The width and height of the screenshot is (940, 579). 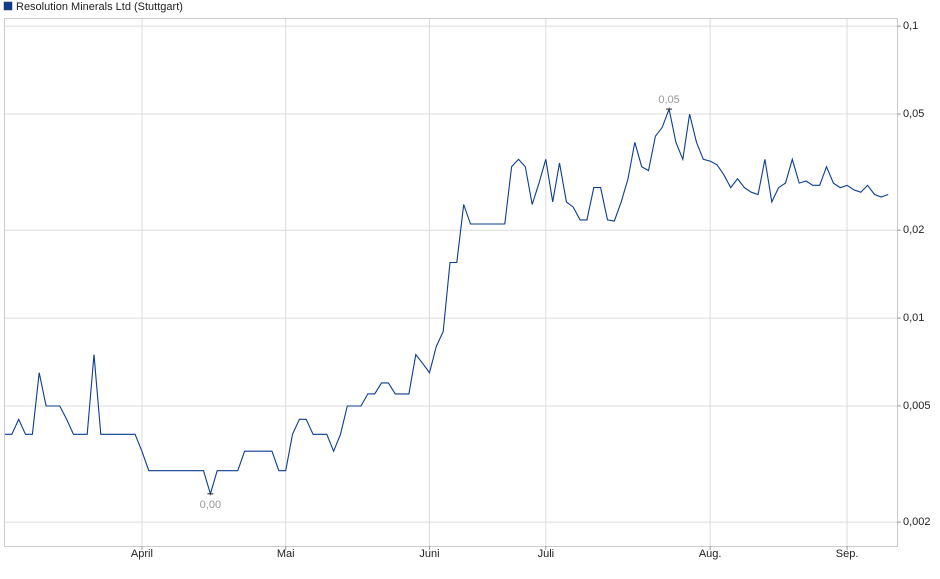 I want to click on x-tick-label: Aug., so click(x=710, y=554).